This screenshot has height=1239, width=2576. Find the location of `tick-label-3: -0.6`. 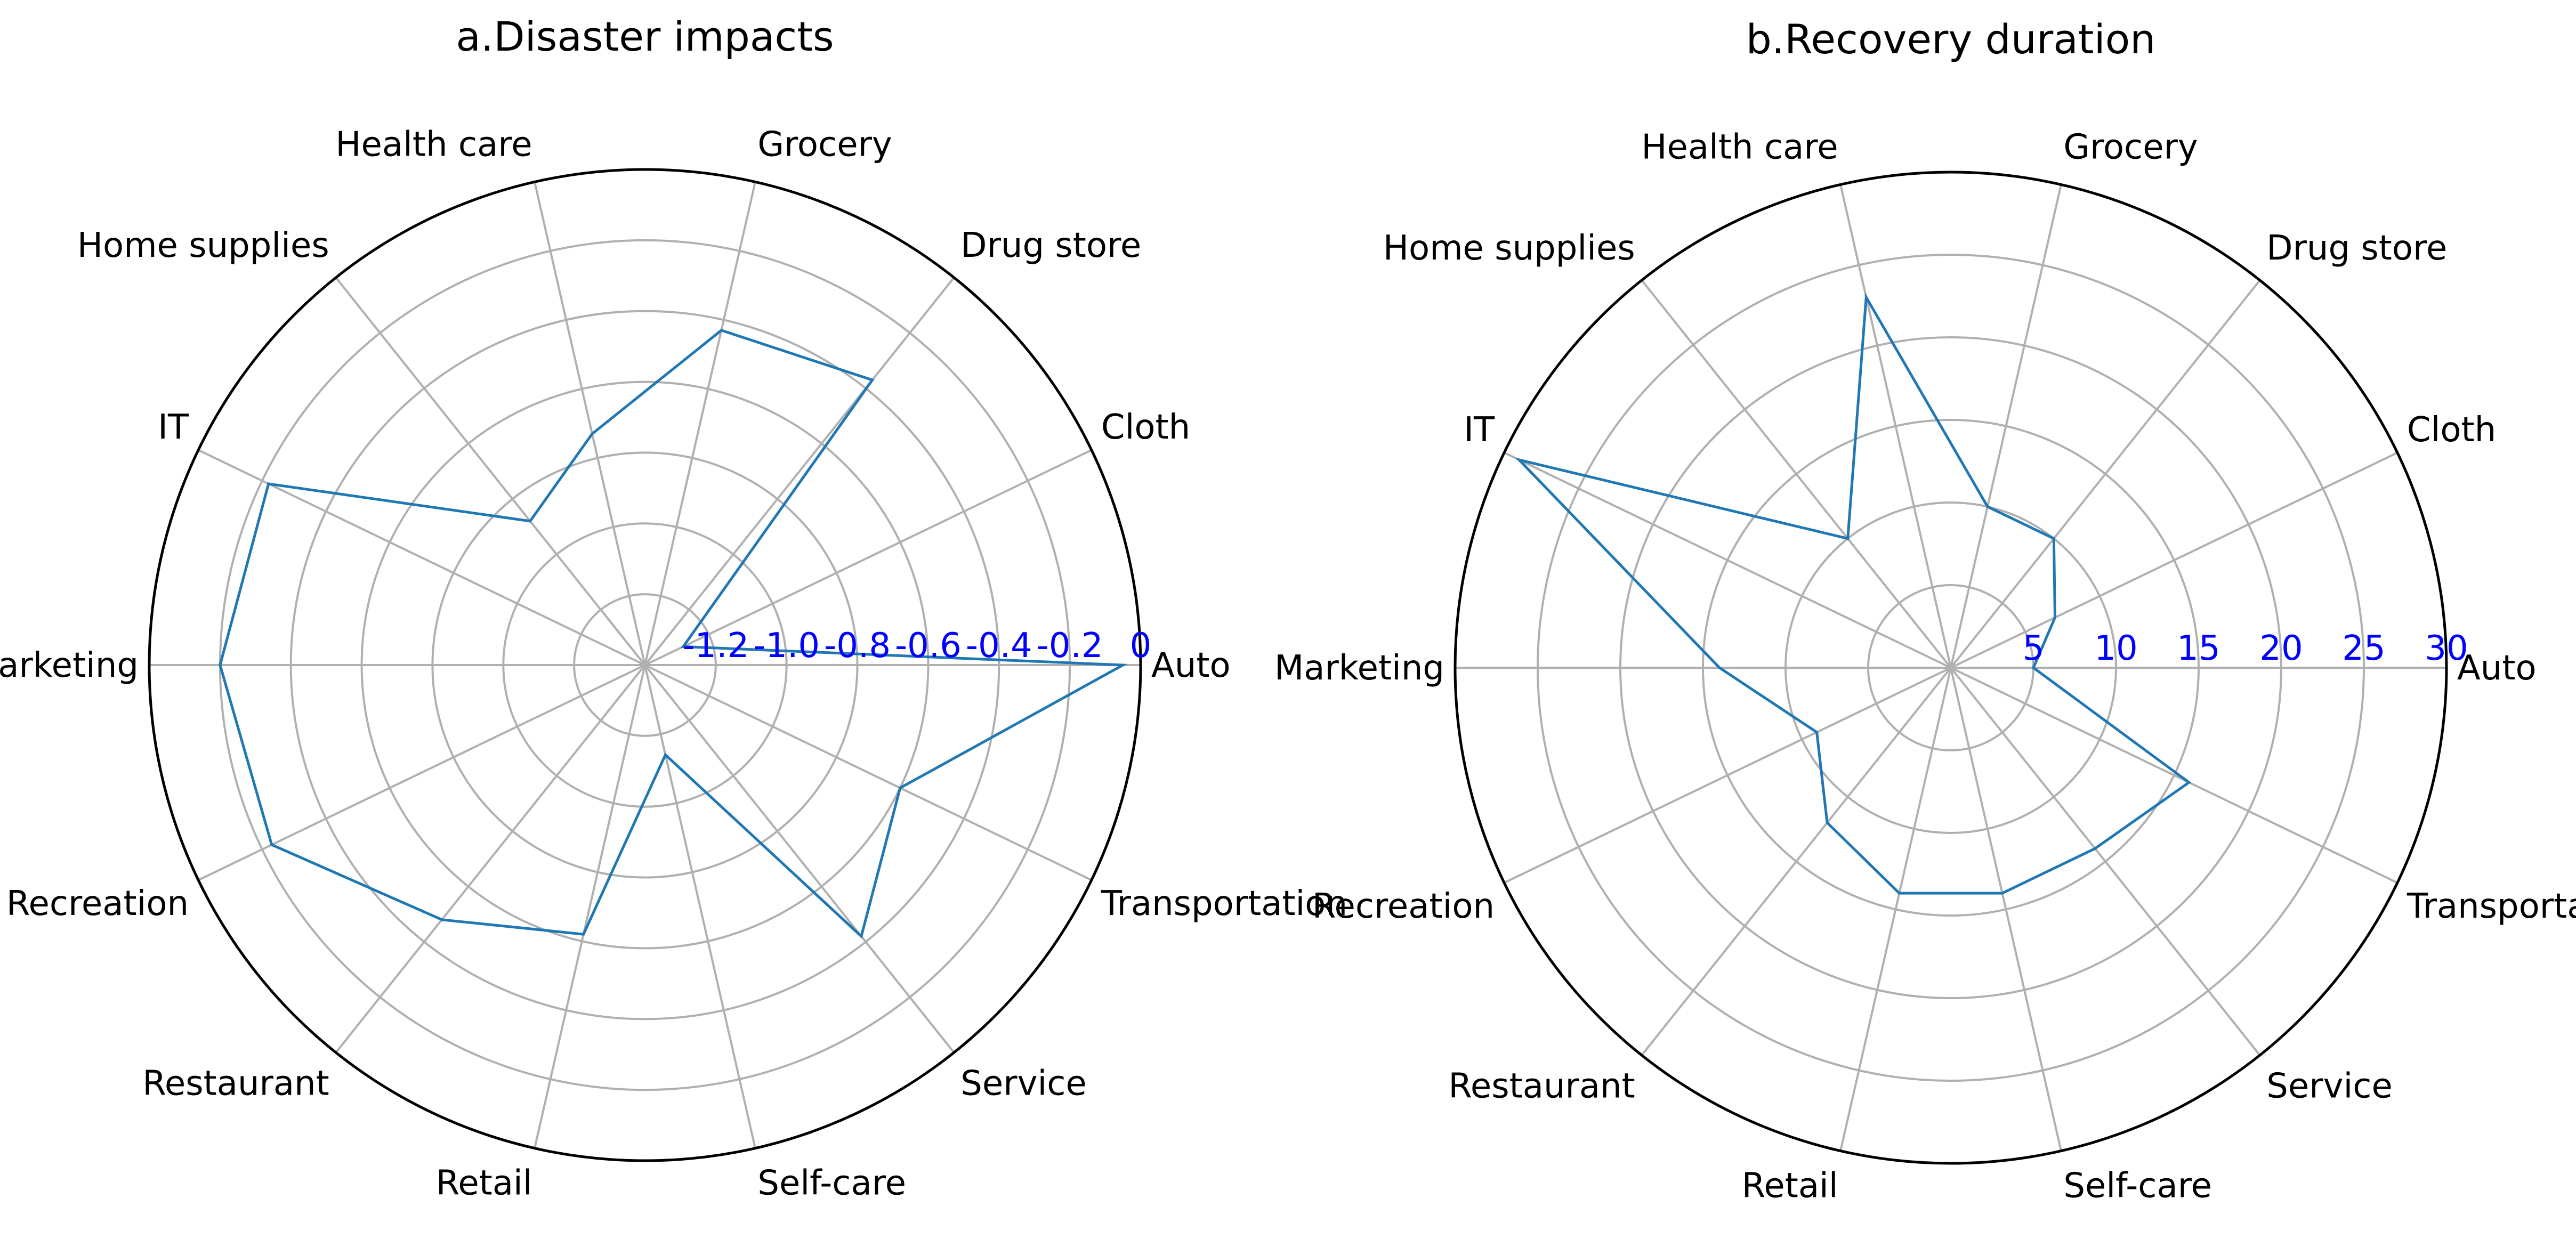

tick-label-3: -0.6 is located at coordinates (929, 646).